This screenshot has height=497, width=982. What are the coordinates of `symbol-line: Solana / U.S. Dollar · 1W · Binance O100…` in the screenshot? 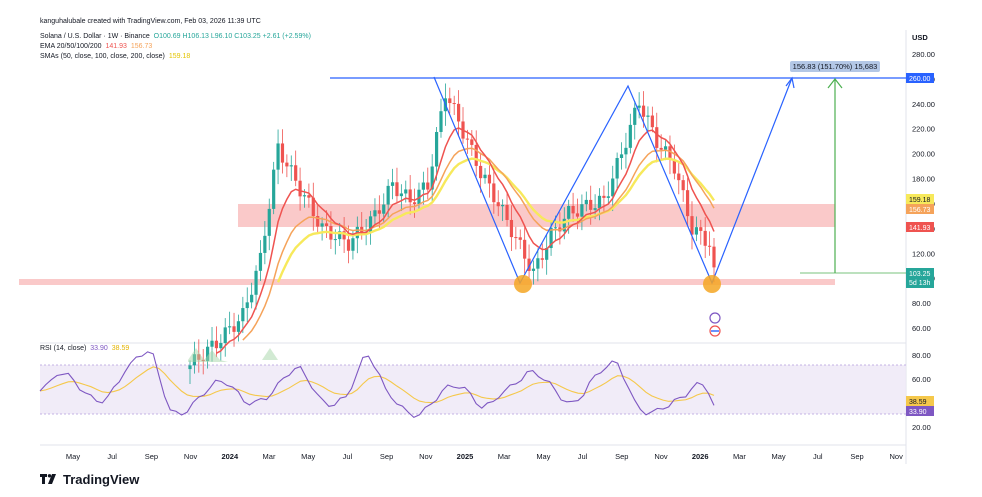 It's located at (176, 36).